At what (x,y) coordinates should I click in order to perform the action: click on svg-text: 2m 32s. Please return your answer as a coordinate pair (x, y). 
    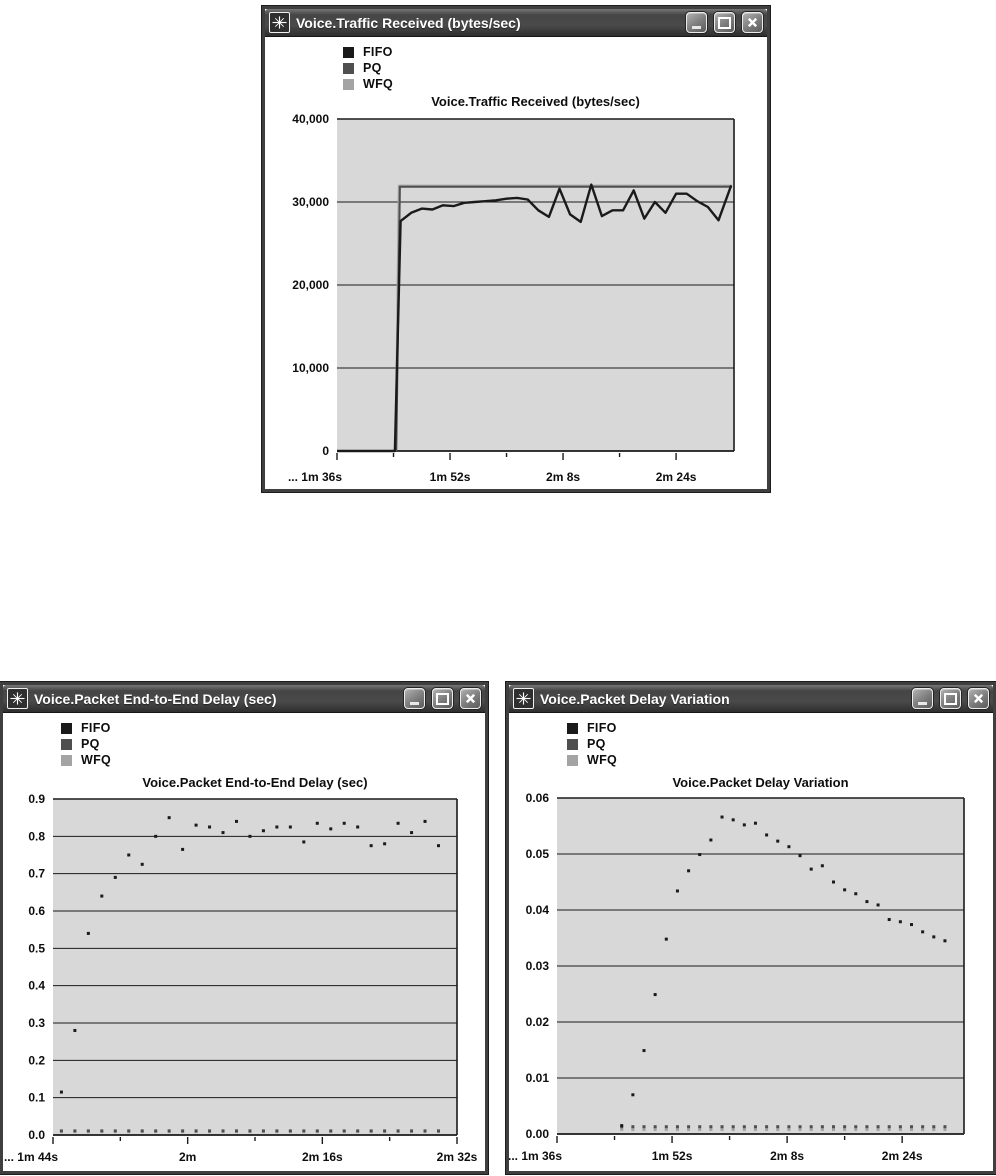
    Looking at the image, I should click on (457, 1157).